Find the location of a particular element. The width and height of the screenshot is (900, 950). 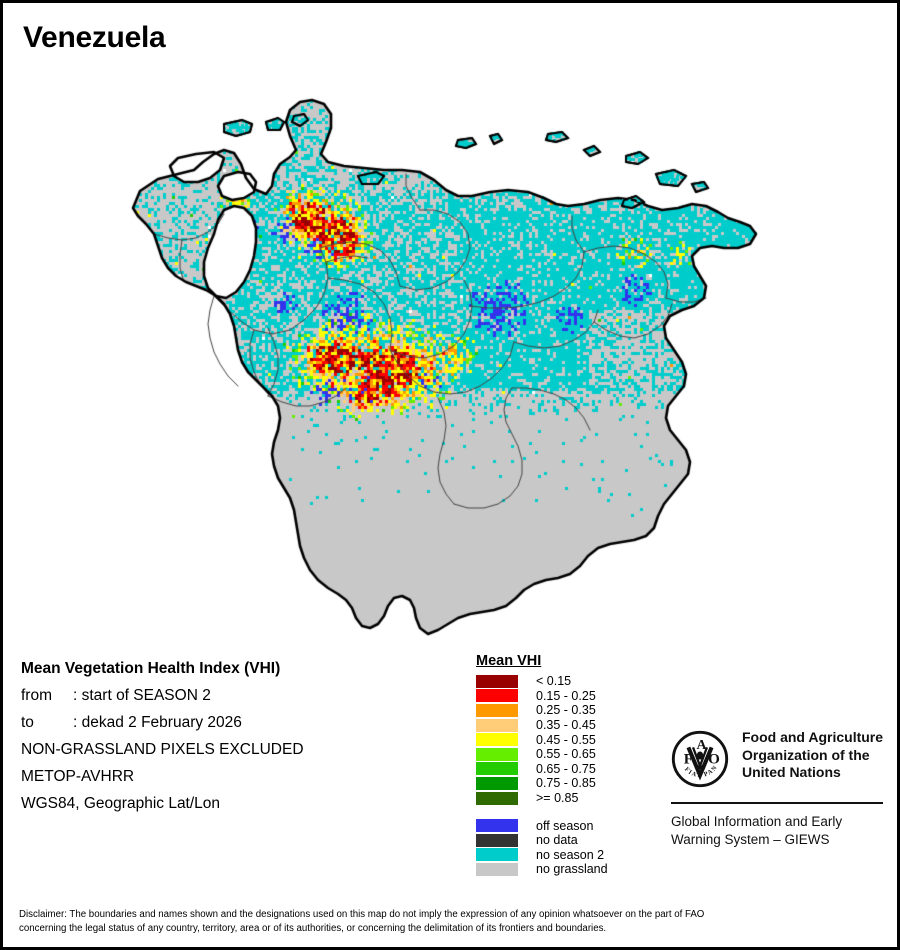

legend-class-row: >= 0.85 is located at coordinates (560, 798).